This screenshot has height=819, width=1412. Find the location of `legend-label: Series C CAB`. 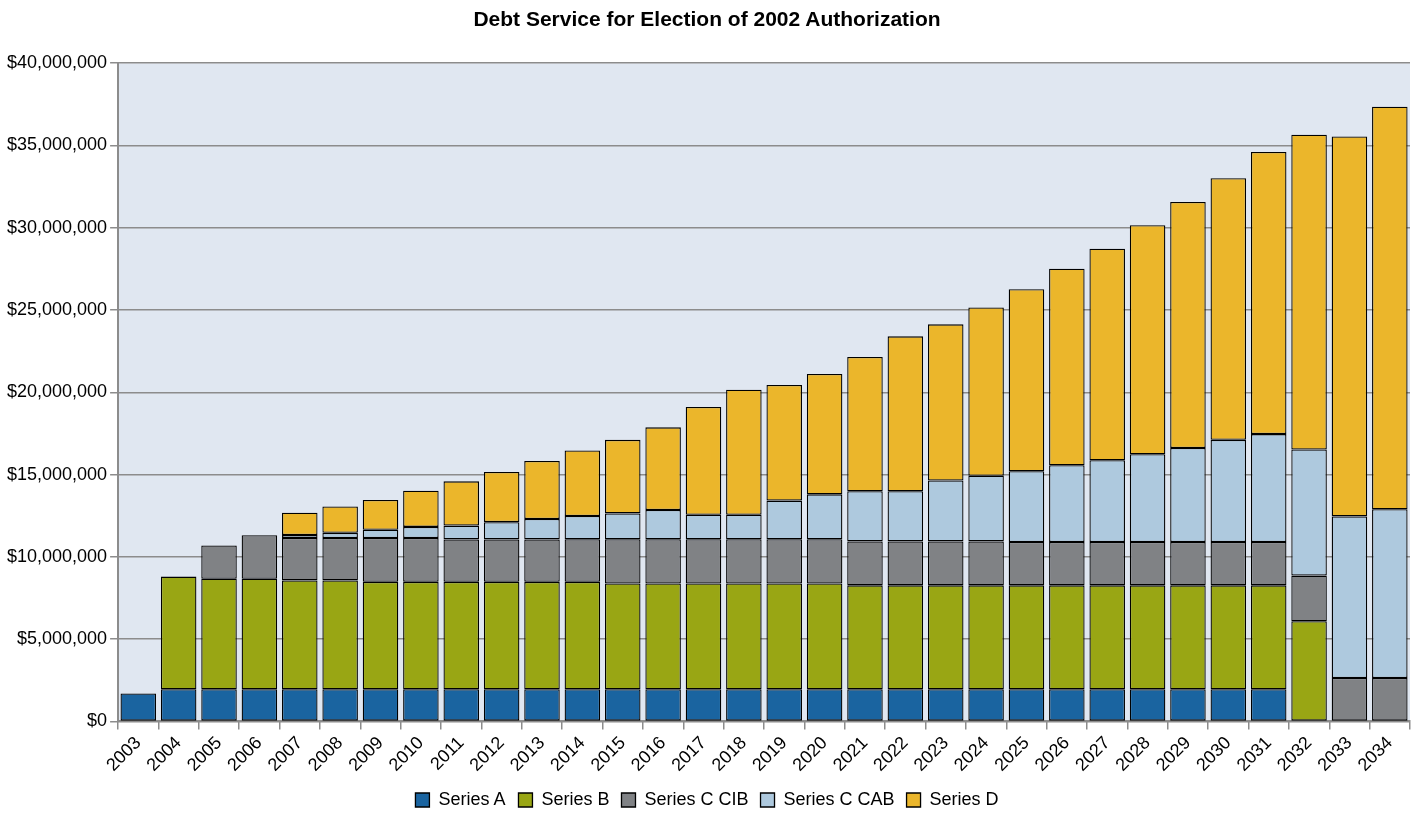

legend-label: Series C CAB is located at coordinates (839, 798).